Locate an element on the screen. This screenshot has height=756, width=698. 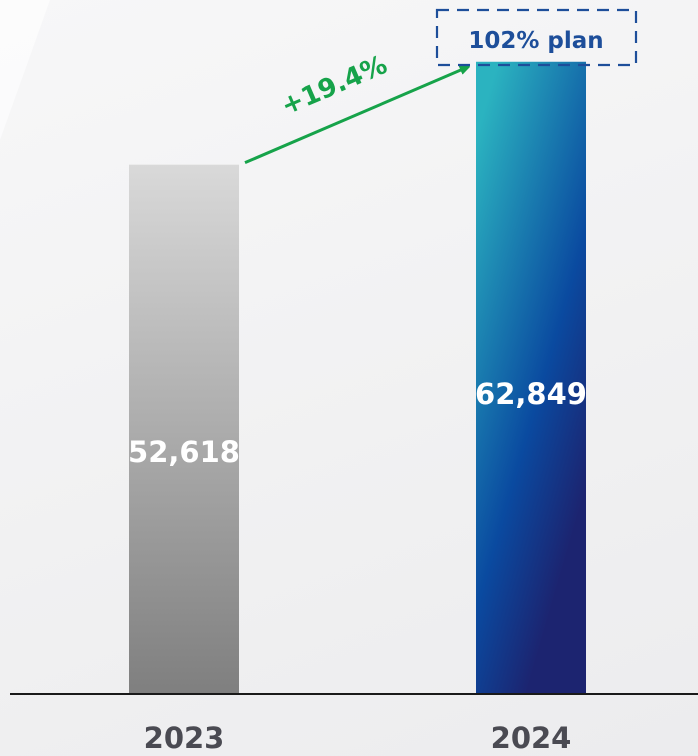
background-shape is located at coordinates (25, 70).